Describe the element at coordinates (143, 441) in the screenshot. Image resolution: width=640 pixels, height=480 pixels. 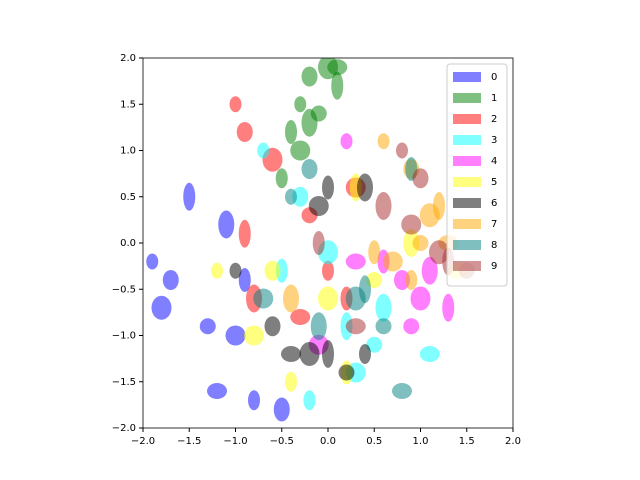
I see `x-tick-label: −2.0` at that location.